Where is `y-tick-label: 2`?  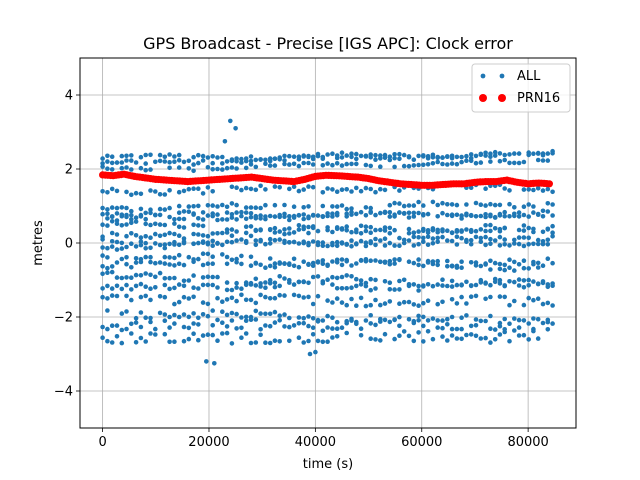 y-tick-label: 2 is located at coordinates (69, 170).